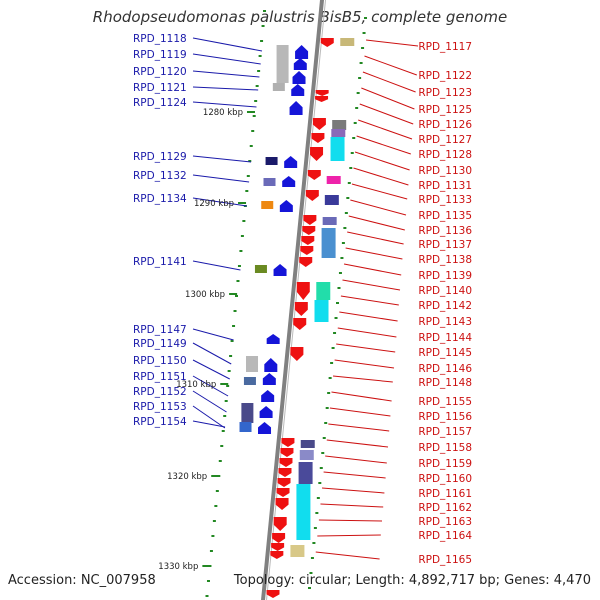 This screenshot has height=600, width=600. What do you see at coordinates (445, 76) in the screenshot?
I see `gene-label-right: RPD_1122` at bounding box center [445, 76].